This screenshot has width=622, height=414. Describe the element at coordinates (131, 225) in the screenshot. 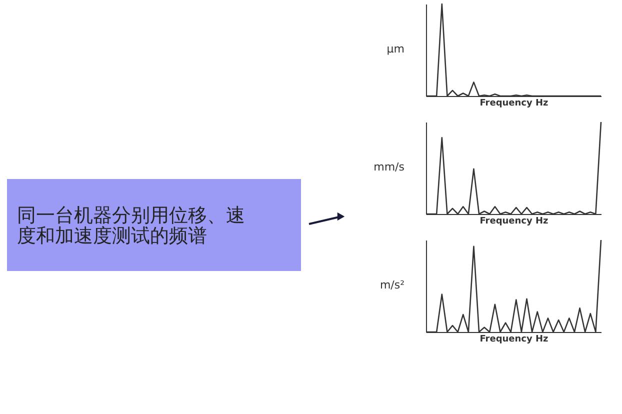

I see `text: 同一台机器分别用位移、速度和加速度测试的频谱` at that location.